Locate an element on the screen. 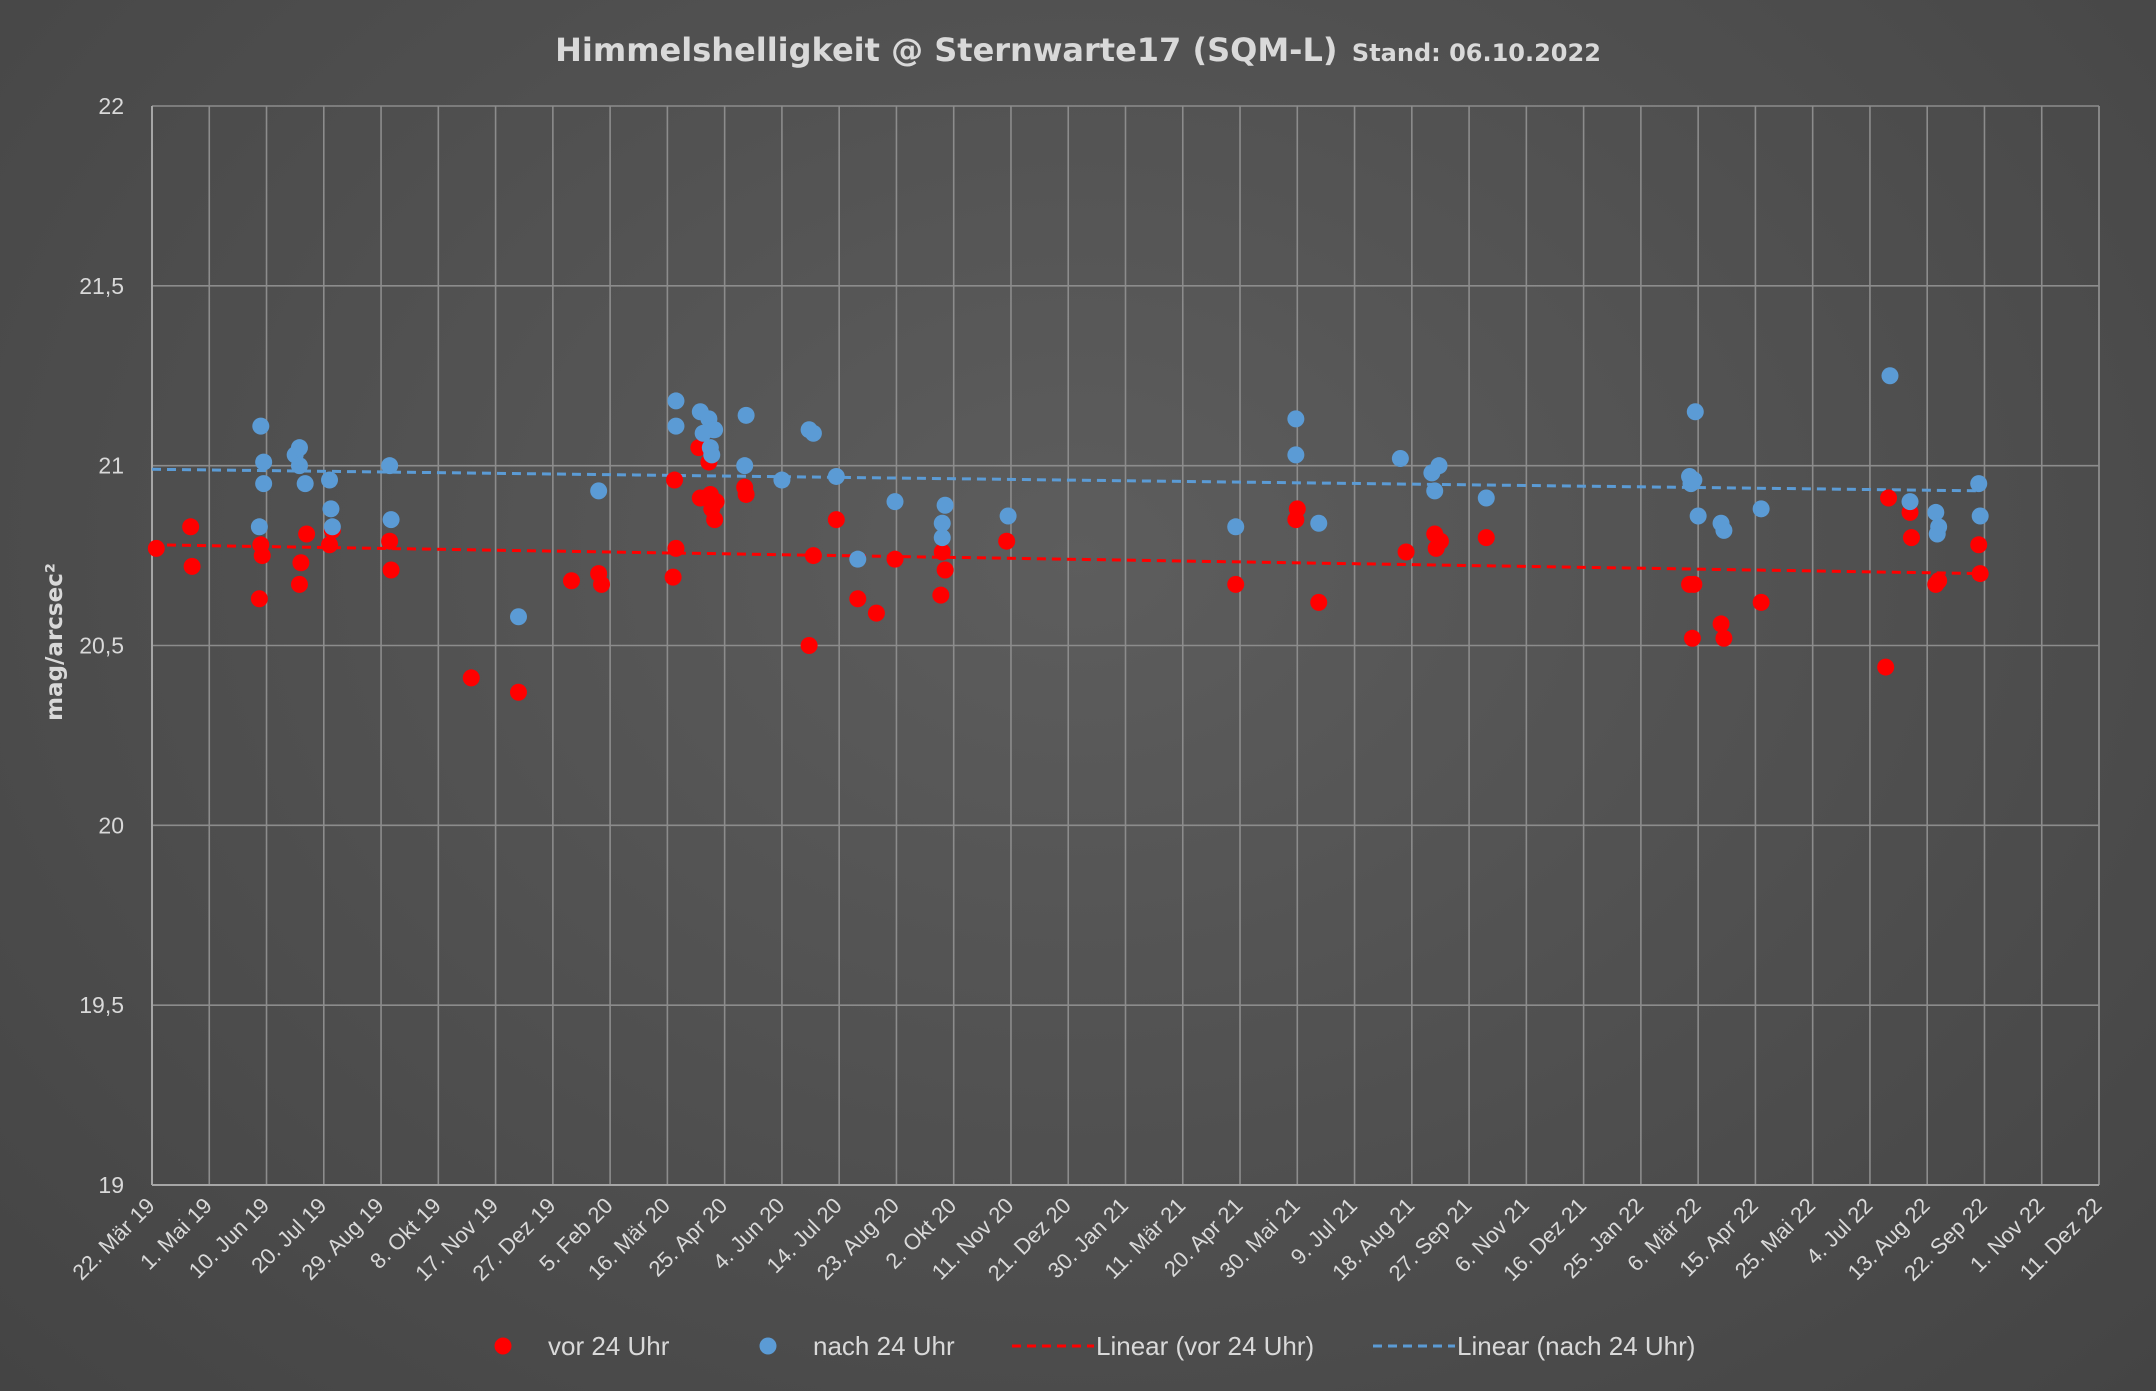  y-tick-label: 20 is located at coordinates (111, 825).